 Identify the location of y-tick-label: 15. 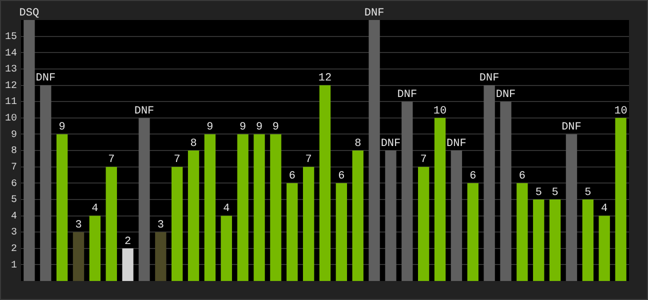
(10, 37).